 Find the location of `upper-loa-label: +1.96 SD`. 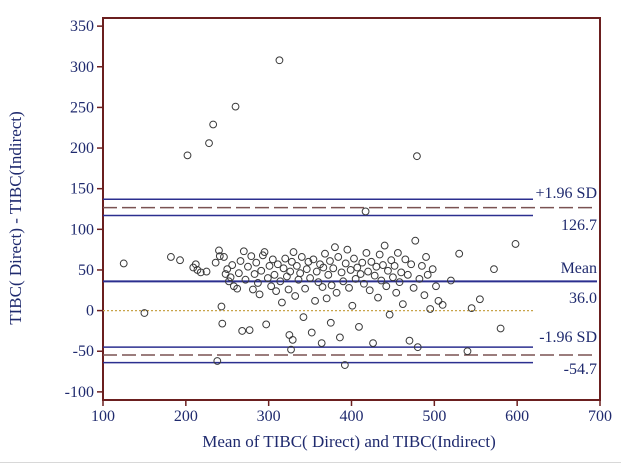

upper-loa-label: +1.96 SD is located at coordinates (566, 193).